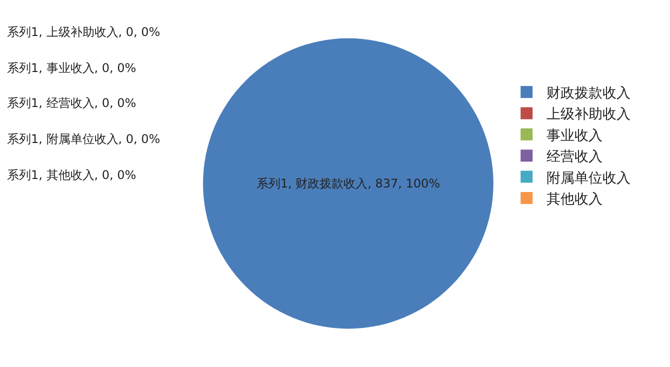  What do you see at coordinates (83, 139) in the screenshot?
I see `text: 系列1, 附属单位收入, 0, 0%` at bounding box center [83, 139].